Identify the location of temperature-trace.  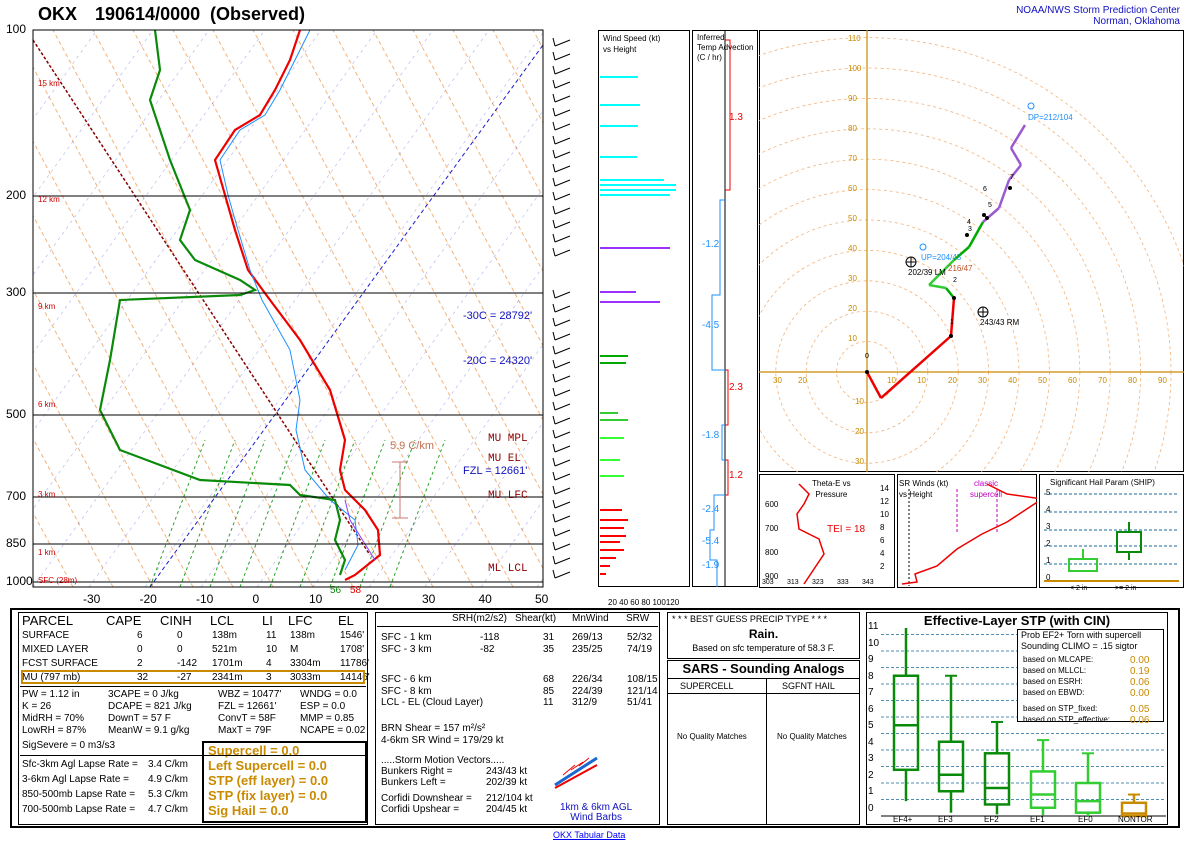
(297, 305).